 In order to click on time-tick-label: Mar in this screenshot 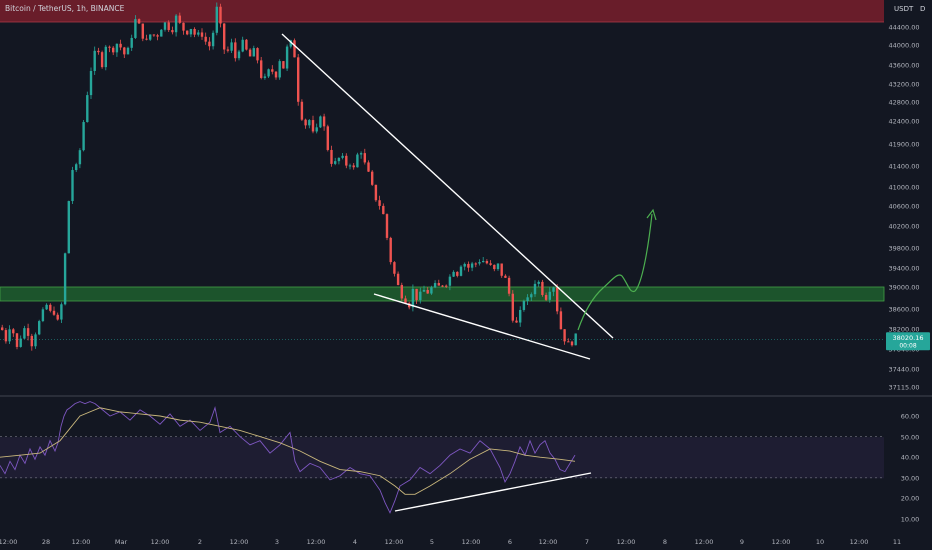, I will do `click(121, 542)`.